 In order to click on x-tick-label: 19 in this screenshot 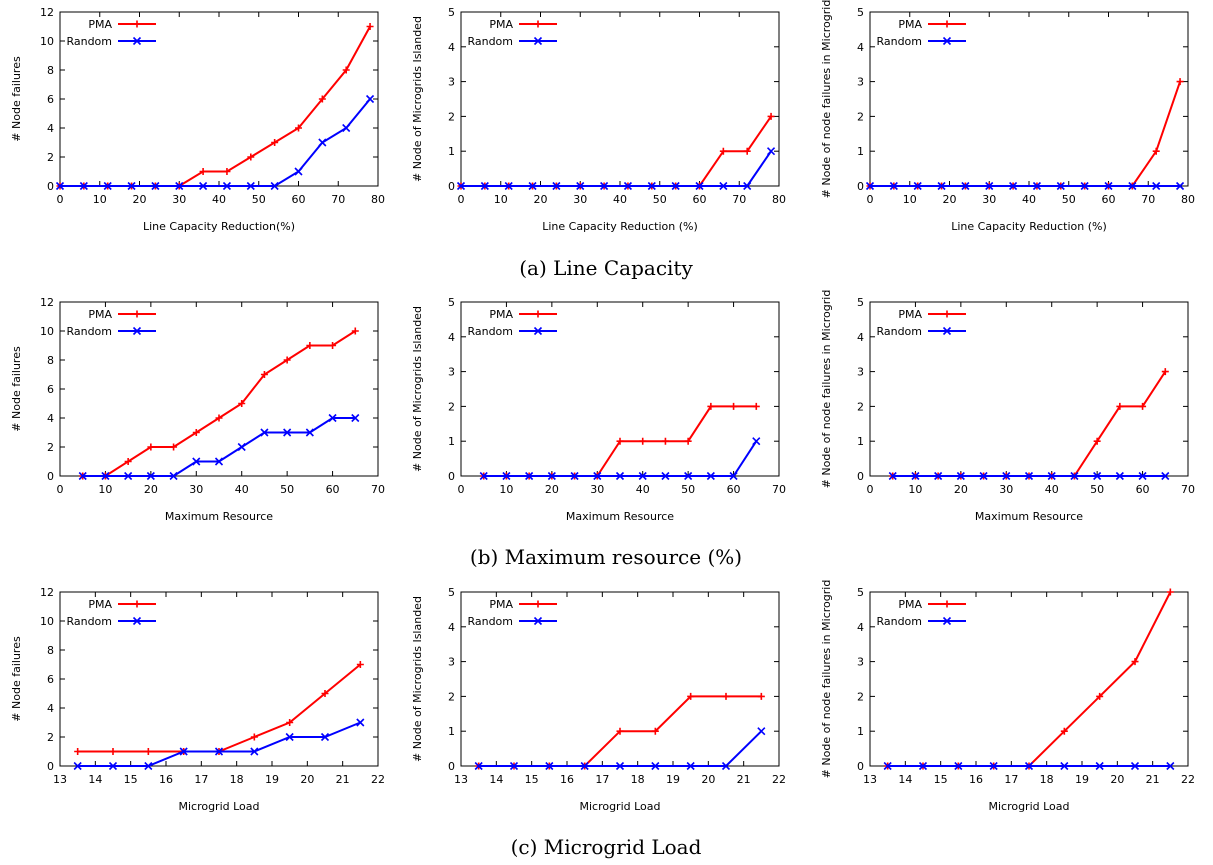, I will do `click(1082, 779)`.